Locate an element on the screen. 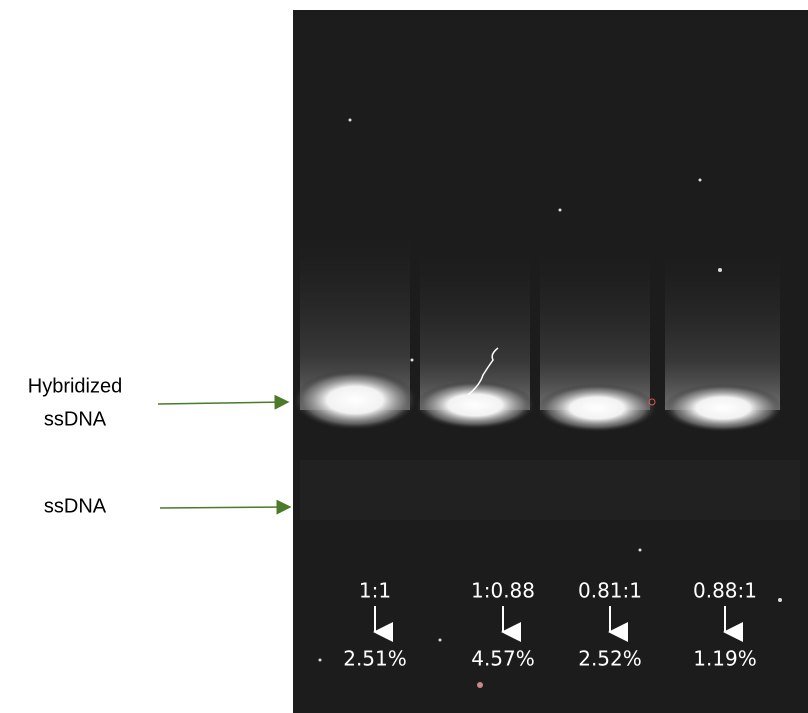 The width and height of the screenshot is (808, 713). lane-percent: 4.57% is located at coordinates (503, 659).